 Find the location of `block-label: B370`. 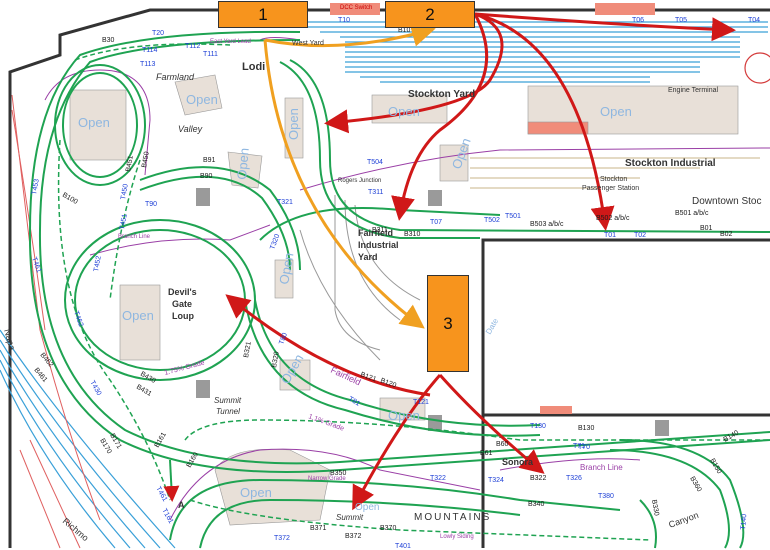

block-label: B370 is located at coordinates (388, 528).